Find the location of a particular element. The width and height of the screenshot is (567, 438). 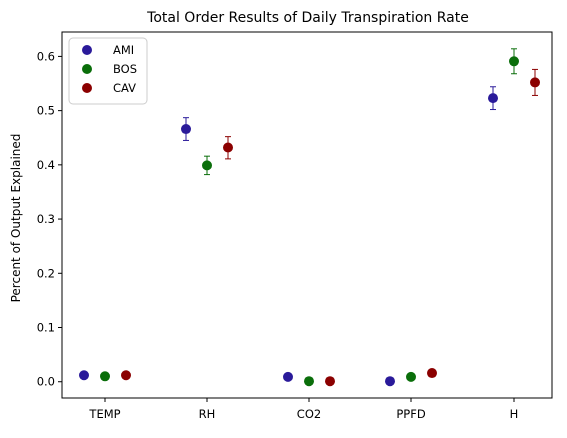

y-axis-label: Percent of Output Explained is located at coordinates (16, 218).